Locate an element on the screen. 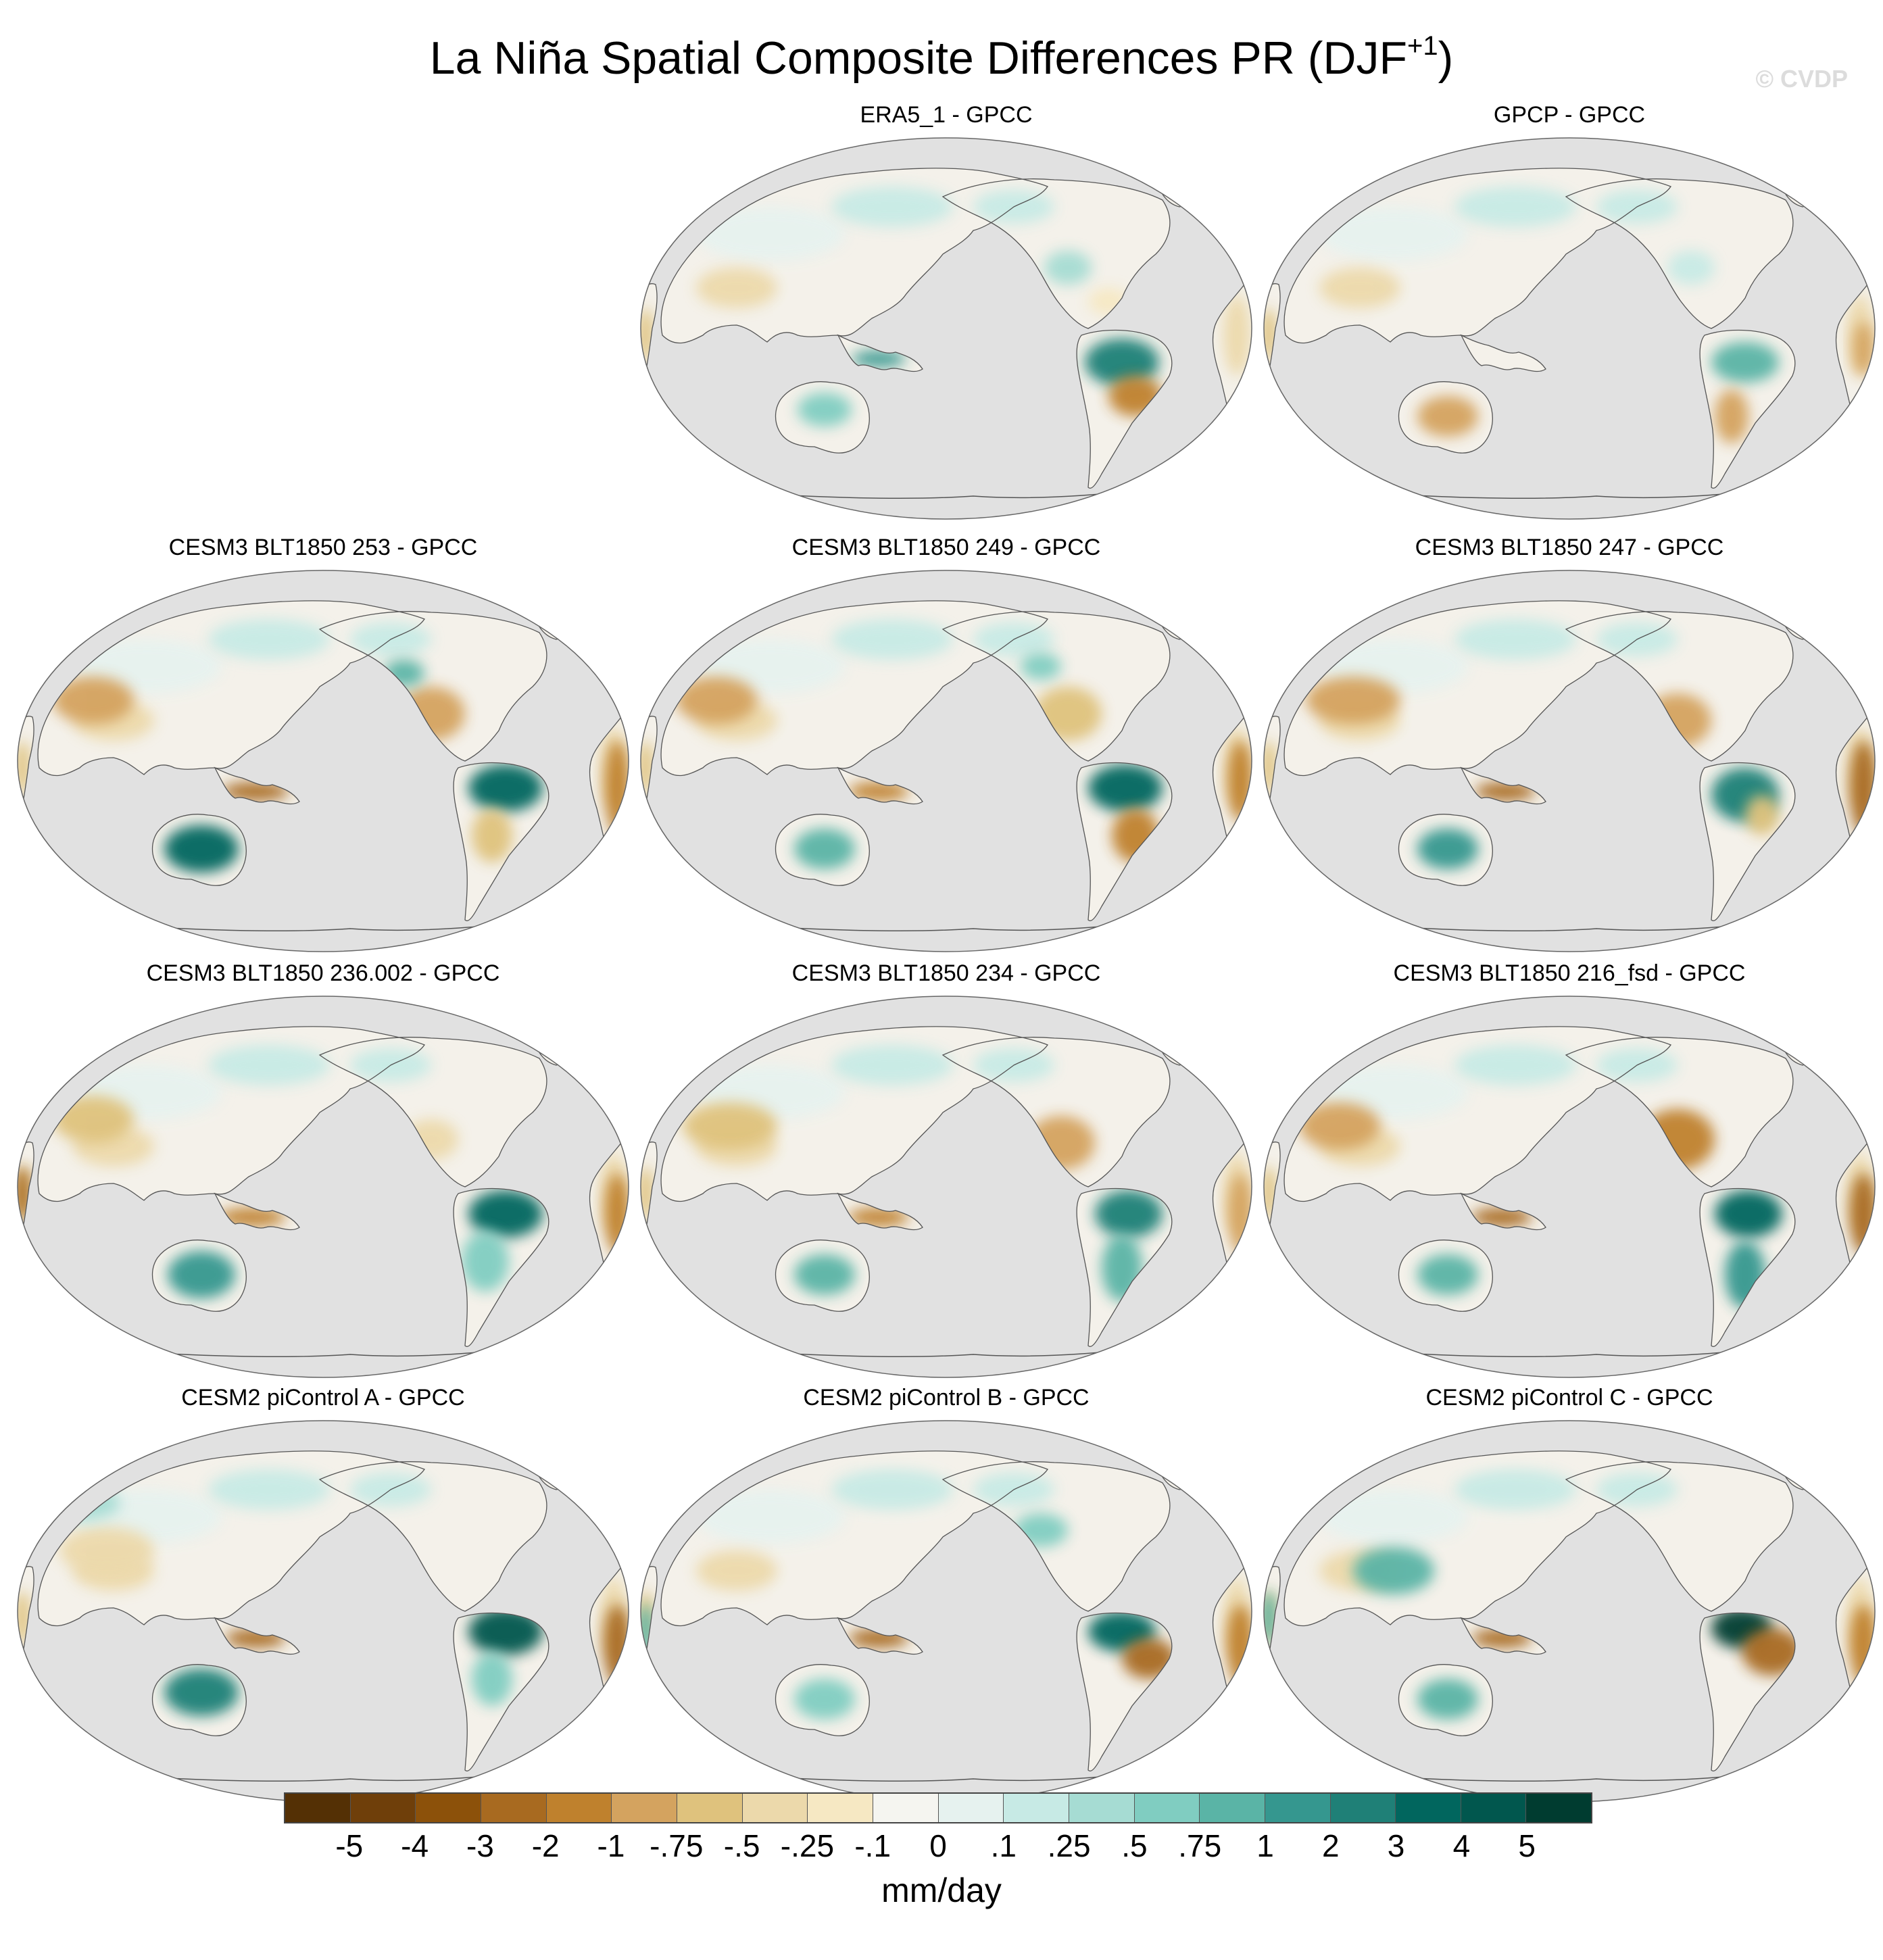 The image size is (1883, 1960). colorbar-tick-label: -.75 is located at coordinates (677, 1845).